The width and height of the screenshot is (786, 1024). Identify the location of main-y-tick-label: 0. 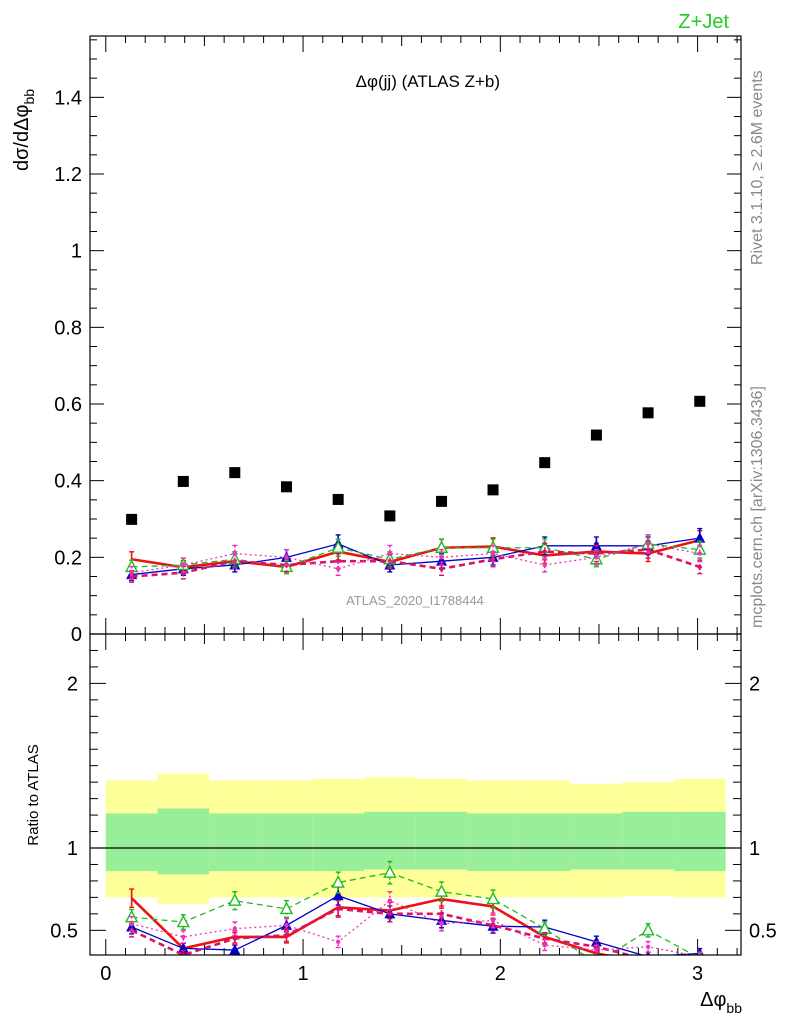
(76, 635).